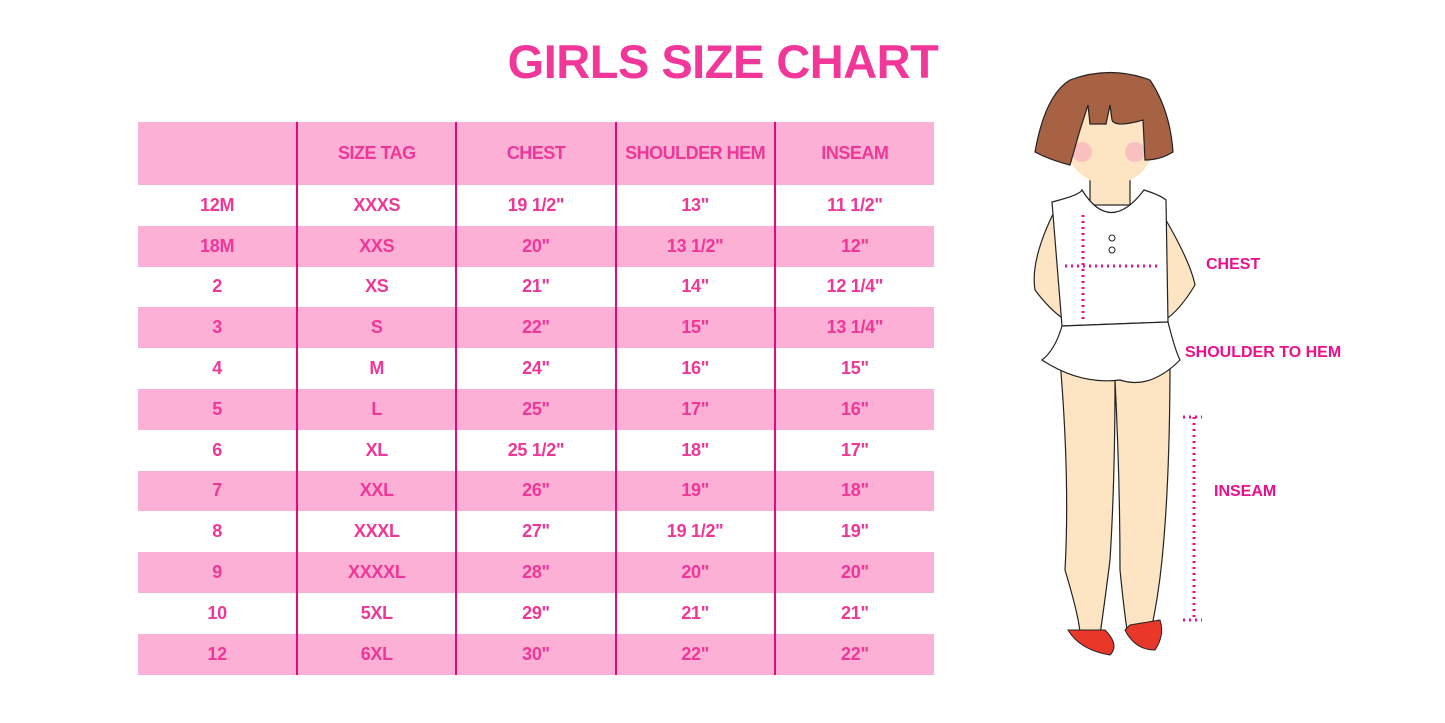 The height and width of the screenshot is (723, 1445). Describe the element at coordinates (376, 613) in the screenshot. I see `table-cell: 5XL` at that location.